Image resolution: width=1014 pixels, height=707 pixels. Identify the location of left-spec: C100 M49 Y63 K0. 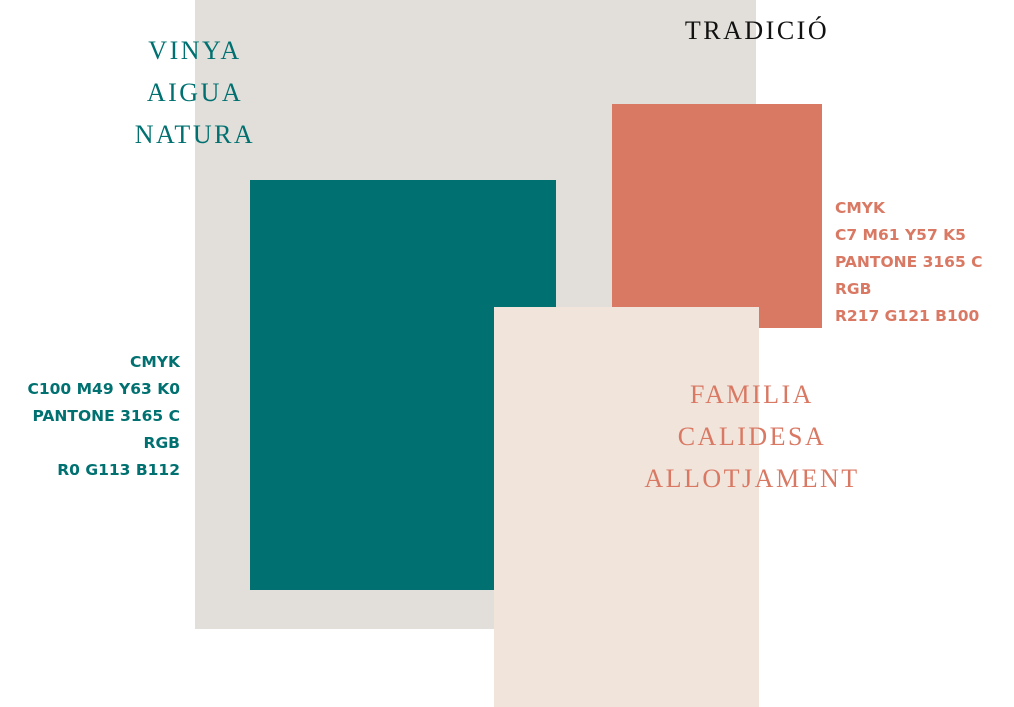
(103, 389).